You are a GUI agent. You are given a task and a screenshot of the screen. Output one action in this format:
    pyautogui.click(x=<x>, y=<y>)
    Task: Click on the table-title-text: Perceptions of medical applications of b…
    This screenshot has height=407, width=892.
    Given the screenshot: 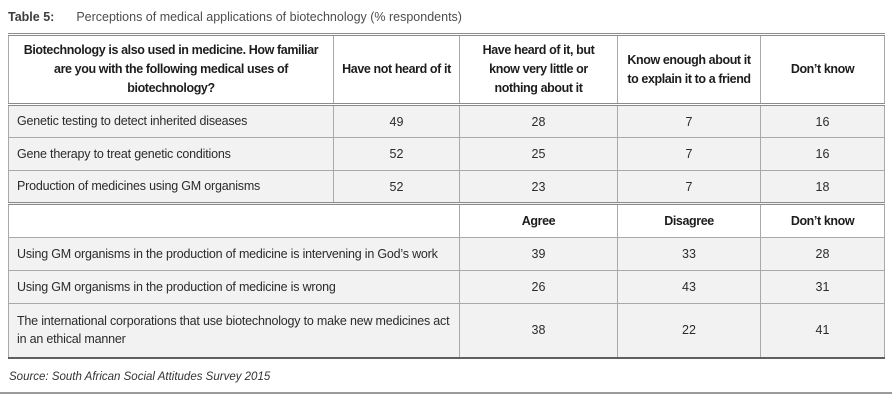 What is the action you would take?
    pyautogui.click(x=269, y=17)
    